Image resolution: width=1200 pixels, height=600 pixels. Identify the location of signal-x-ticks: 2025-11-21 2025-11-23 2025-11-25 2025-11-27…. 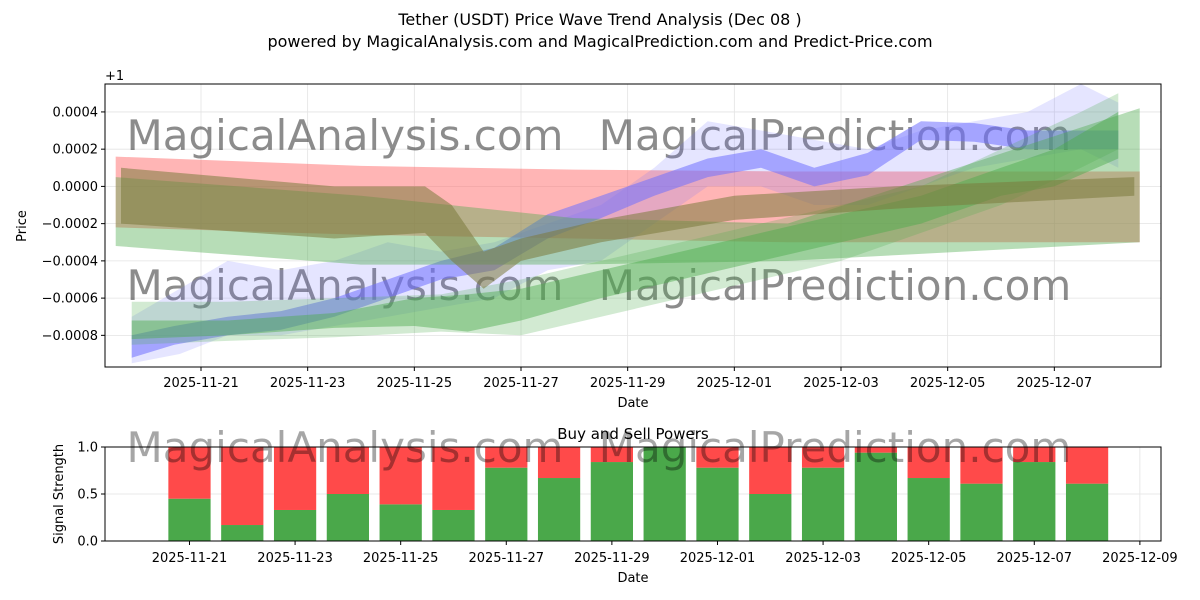
(665, 553).